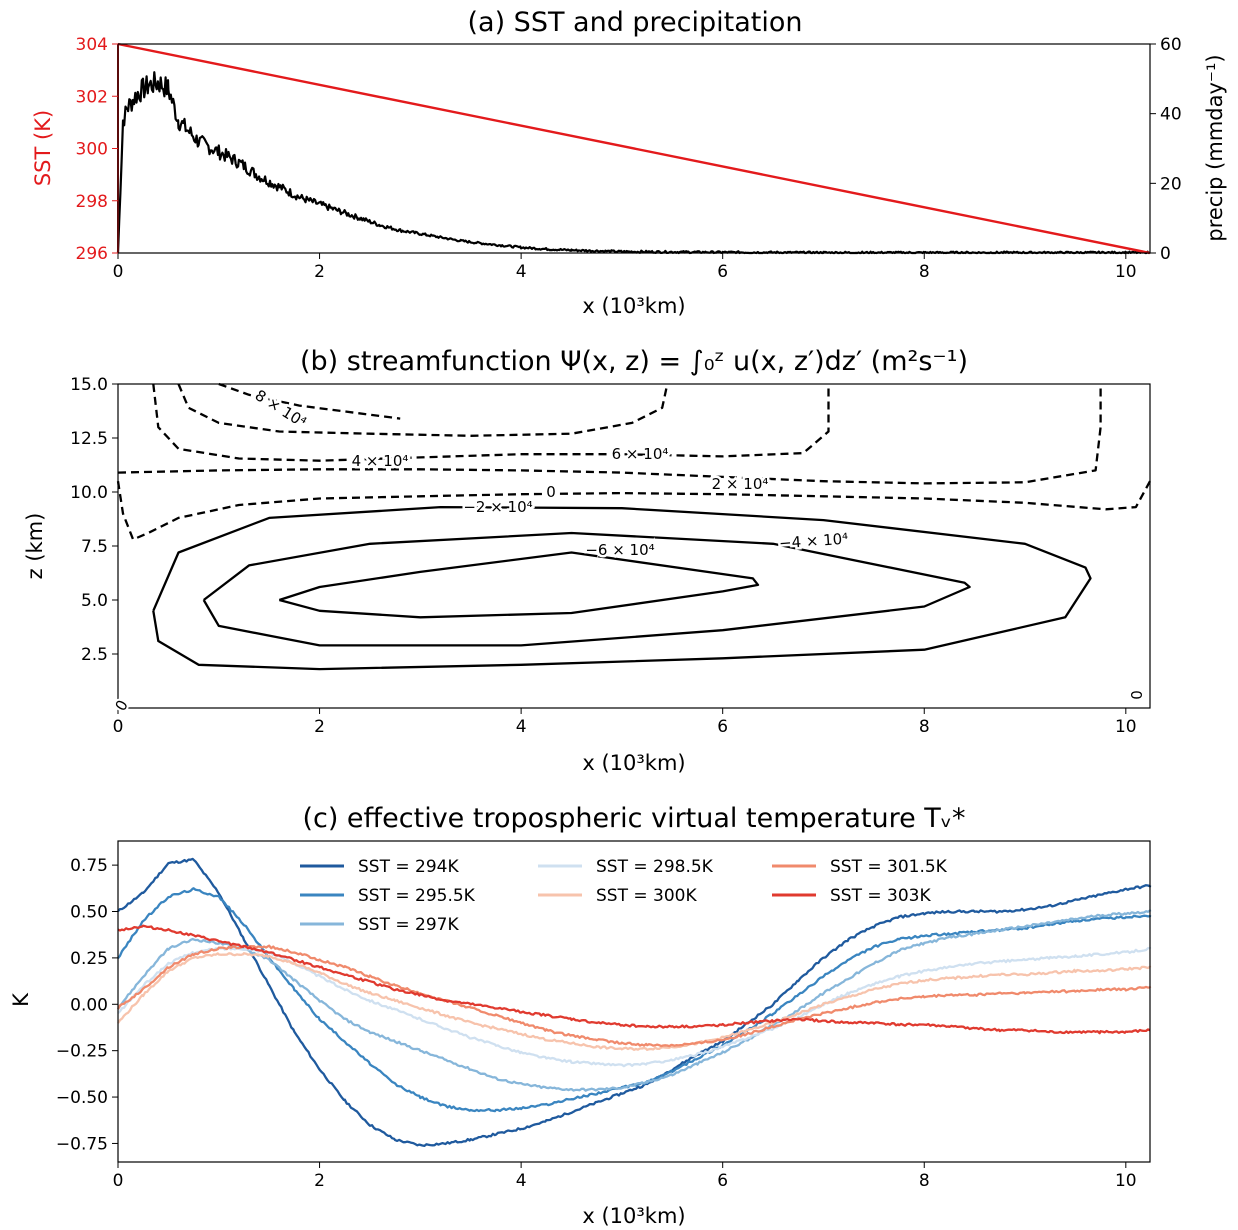 This screenshot has height=1230, width=1238. What do you see at coordinates (89, 866) in the screenshot?
I see `y-tick-label: 0.75` at bounding box center [89, 866].